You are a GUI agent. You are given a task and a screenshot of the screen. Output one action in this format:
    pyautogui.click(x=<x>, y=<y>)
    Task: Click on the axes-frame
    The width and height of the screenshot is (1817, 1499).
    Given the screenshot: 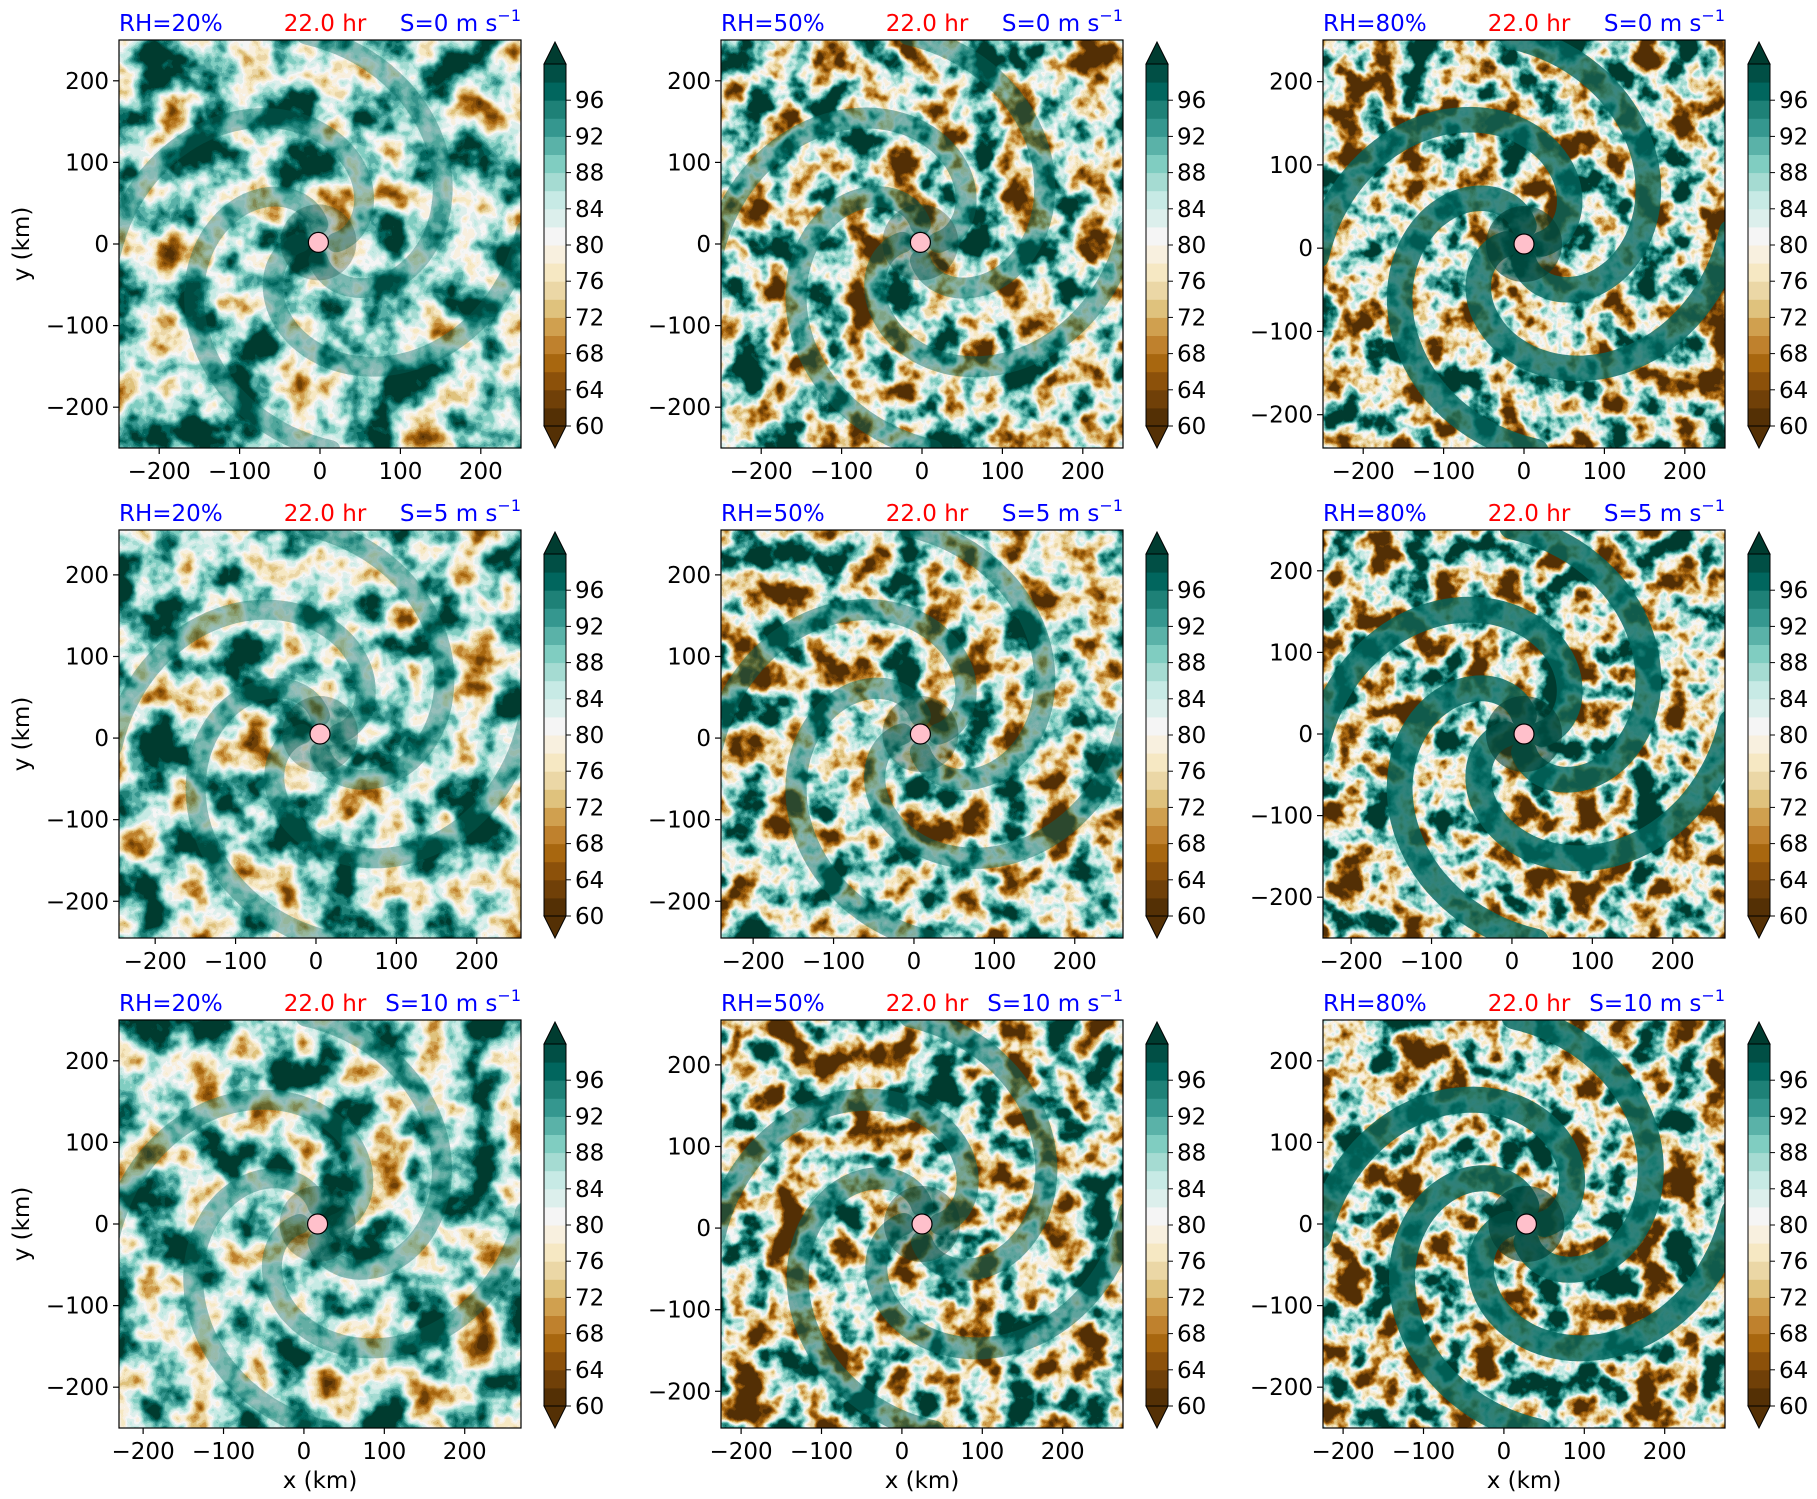 What is the action you would take?
    pyautogui.click(x=320, y=734)
    